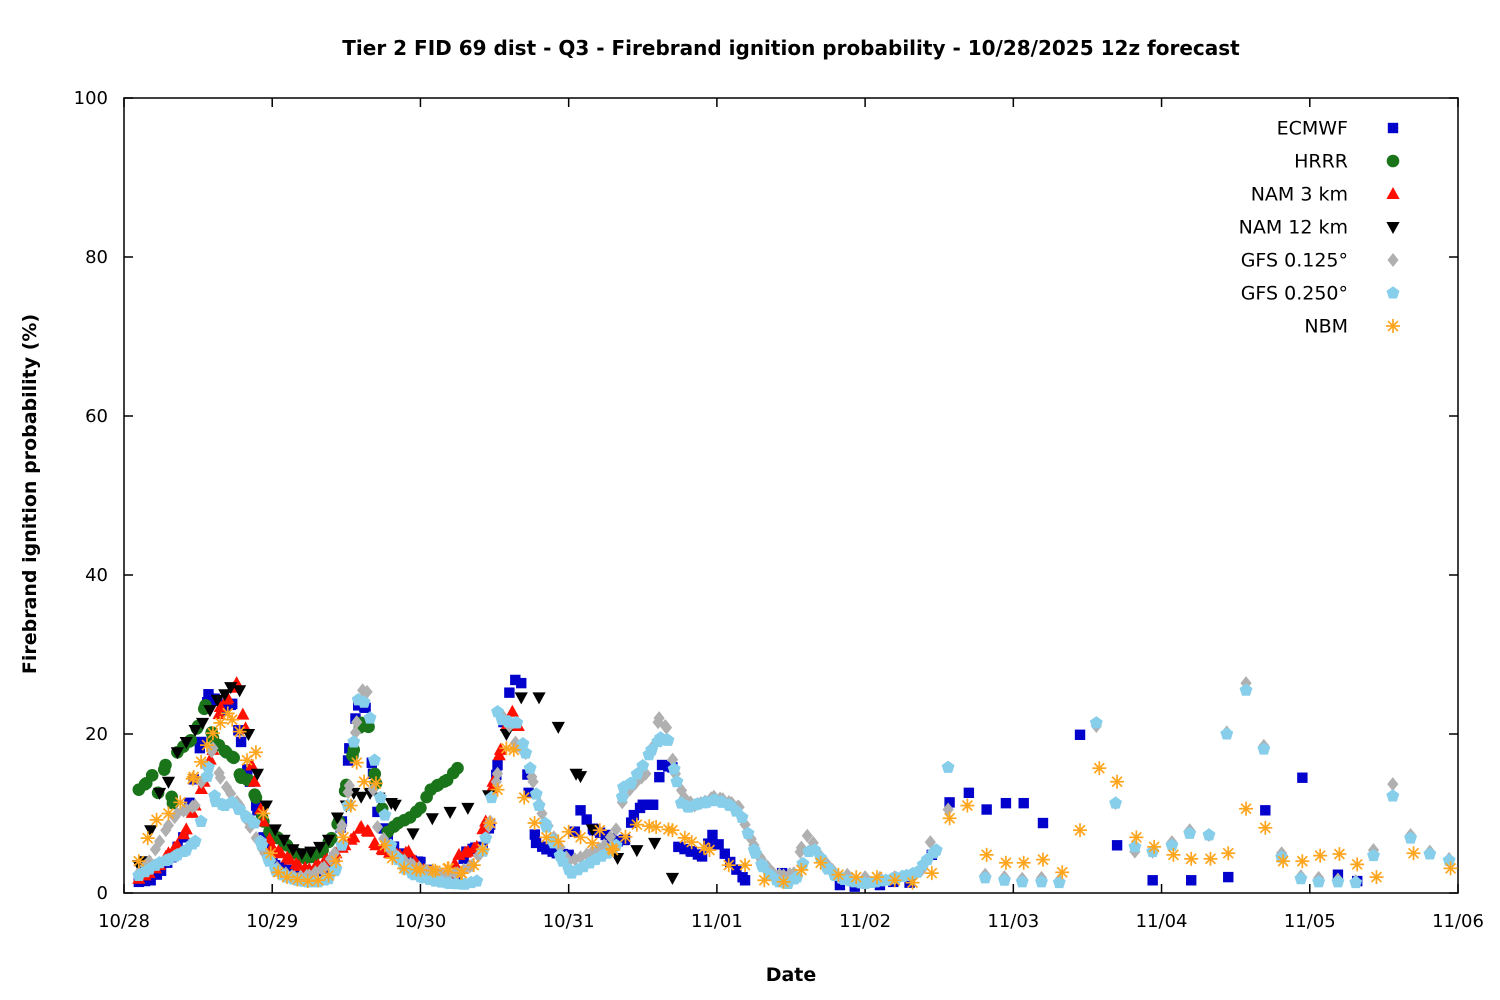 The height and width of the screenshot is (1000, 1500). I want to click on legend-item-gfs-0-250-: GFS 0.250°, so click(1320, 294).